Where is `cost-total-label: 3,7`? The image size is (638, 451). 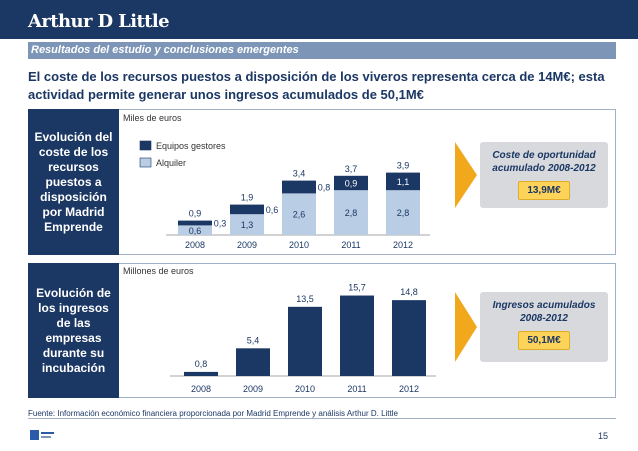 cost-total-label: 3,7 is located at coordinates (351, 169).